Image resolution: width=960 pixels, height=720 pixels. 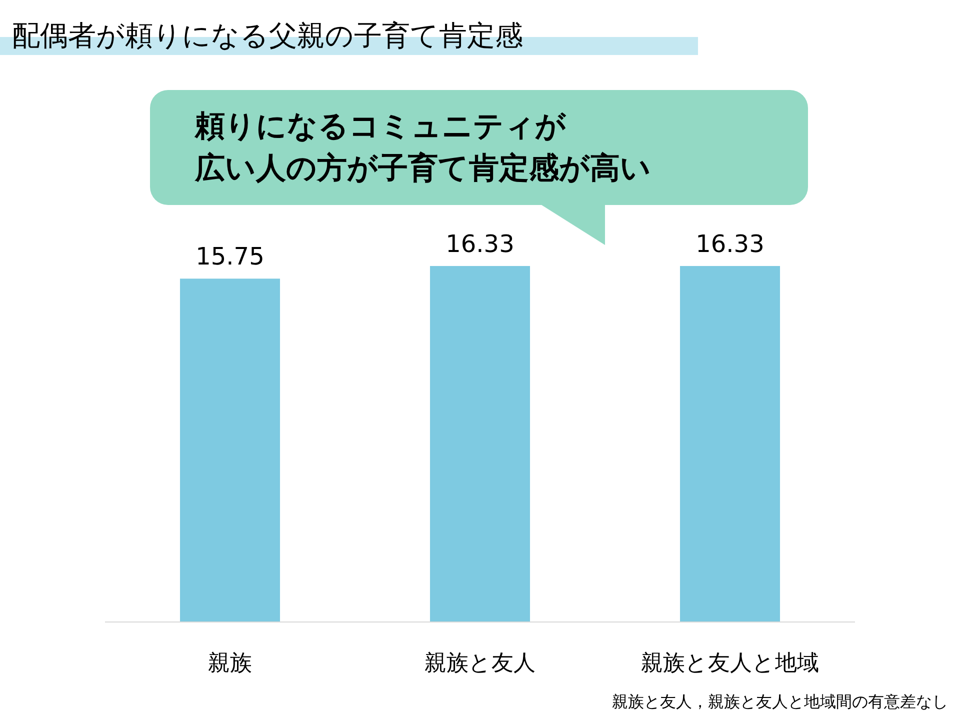 I want to click on chart-title: 配偶者が頼りになる父親の子育て肯定感, so click(x=267, y=35).